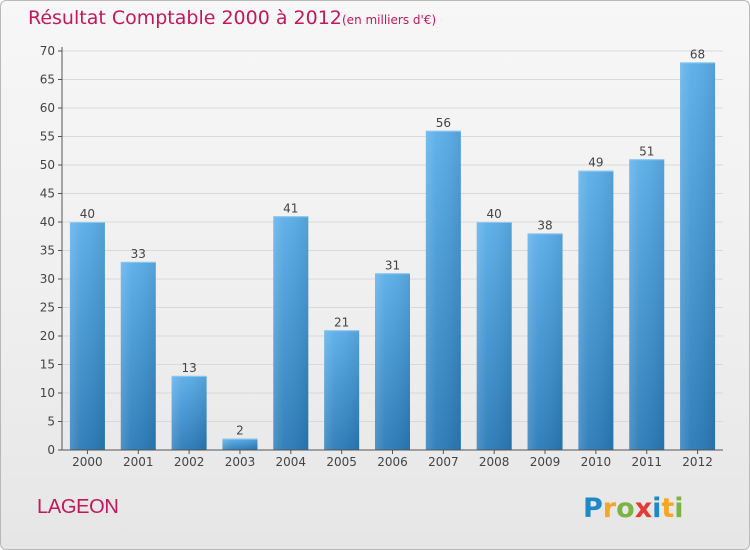 The image size is (750, 550). I want to click on x-tick-label: 2007, so click(443, 462).